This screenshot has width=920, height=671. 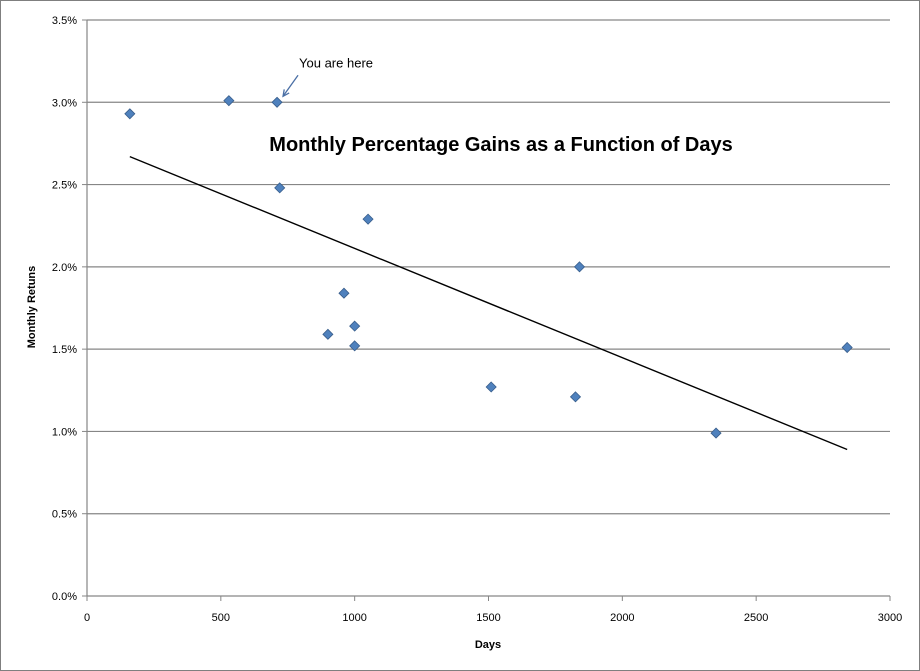 I want to click on x-tick-label: 1500, so click(x=488, y=618).